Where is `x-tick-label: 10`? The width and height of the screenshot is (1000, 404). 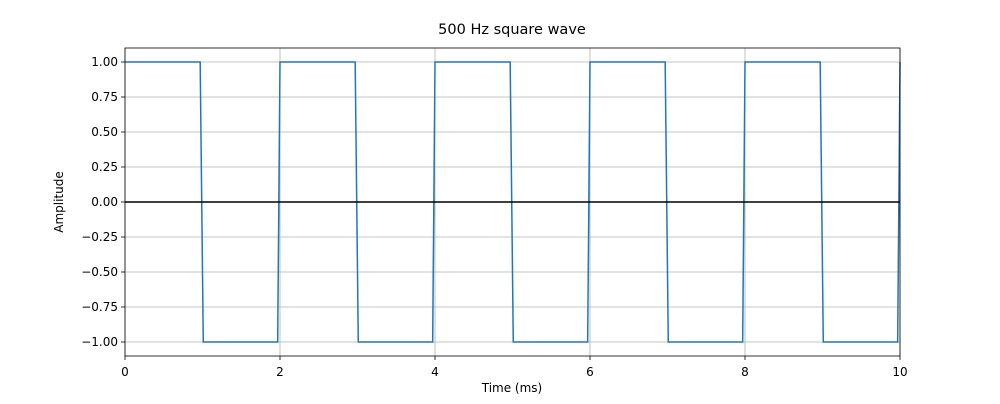
x-tick-label: 10 is located at coordinates (899, 372).